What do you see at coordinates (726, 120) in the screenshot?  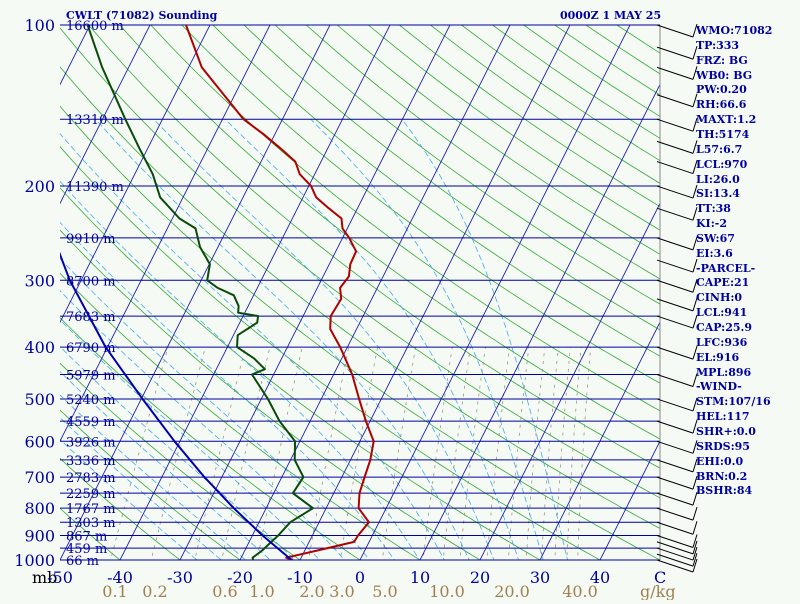 I see `index-item: MAXT:1.2` at bounding box center [726, 120].